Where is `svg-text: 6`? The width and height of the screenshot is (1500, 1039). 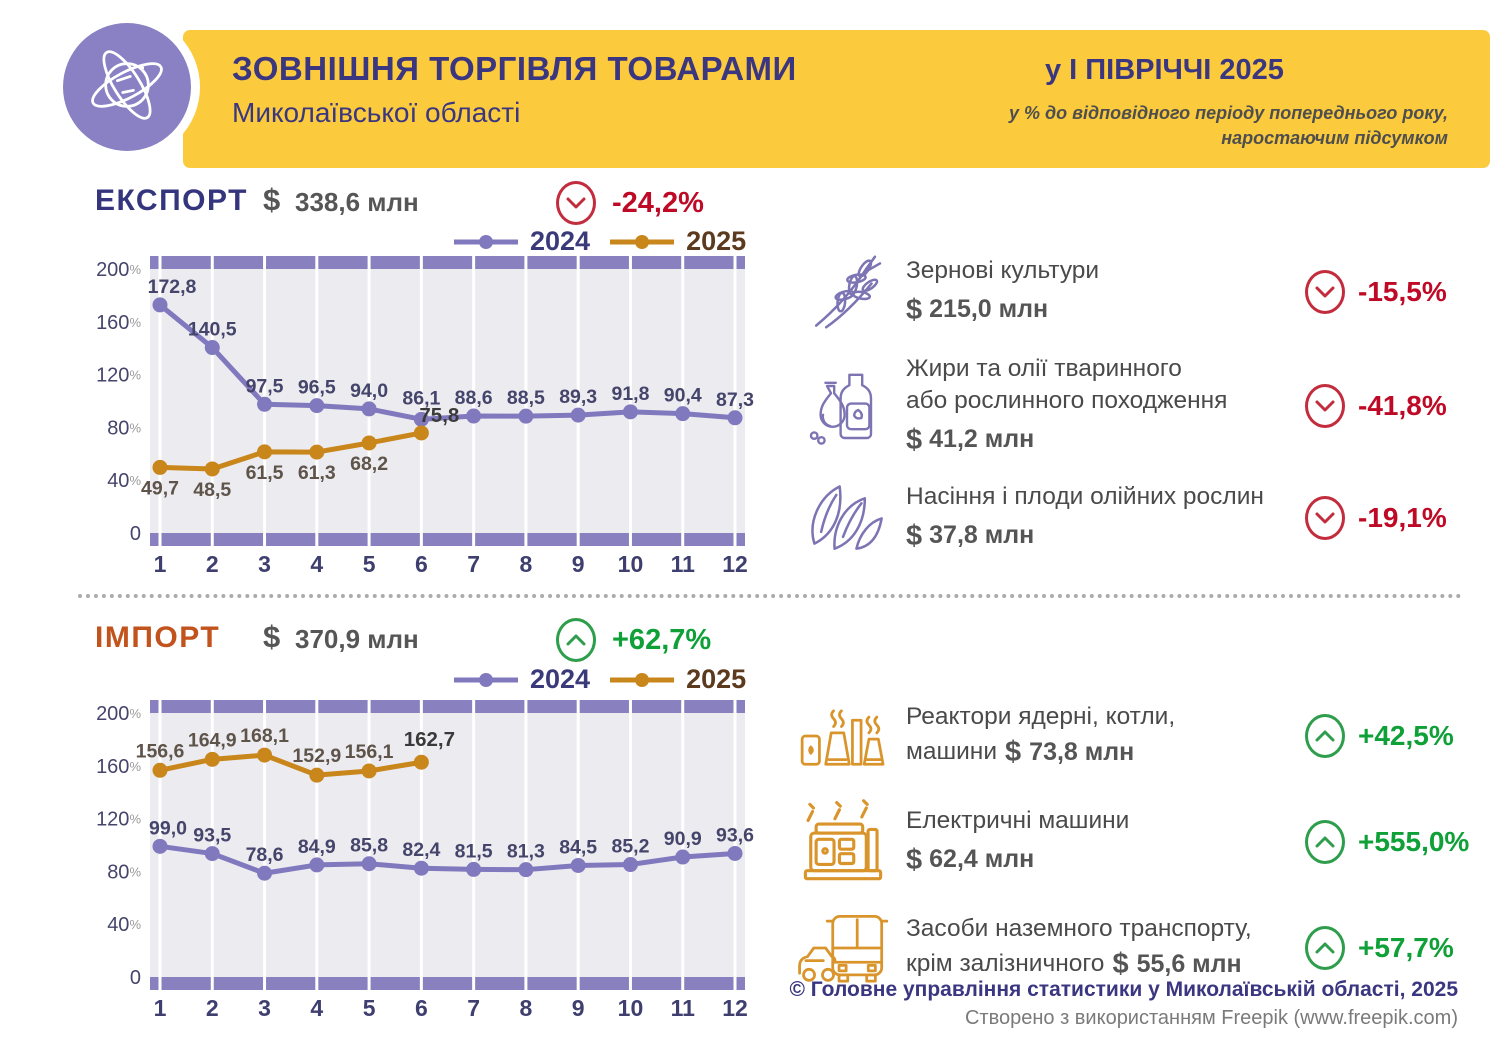 svg-text: 6 is located at coordinates (421, 564).